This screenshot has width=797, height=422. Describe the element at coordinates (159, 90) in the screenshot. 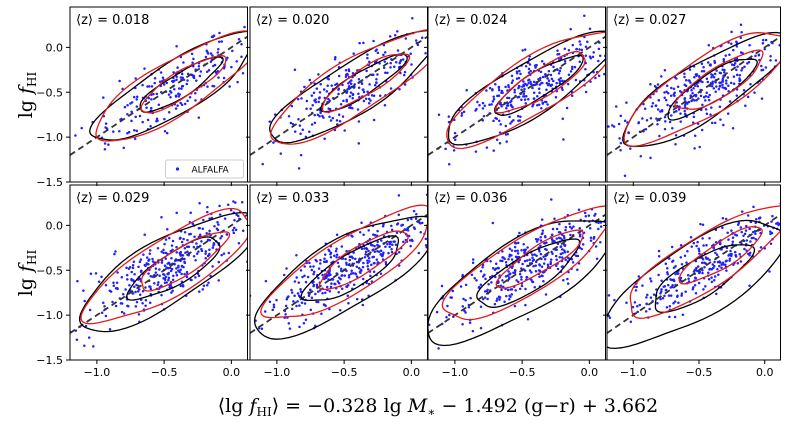

I see `plot-area` at that location.